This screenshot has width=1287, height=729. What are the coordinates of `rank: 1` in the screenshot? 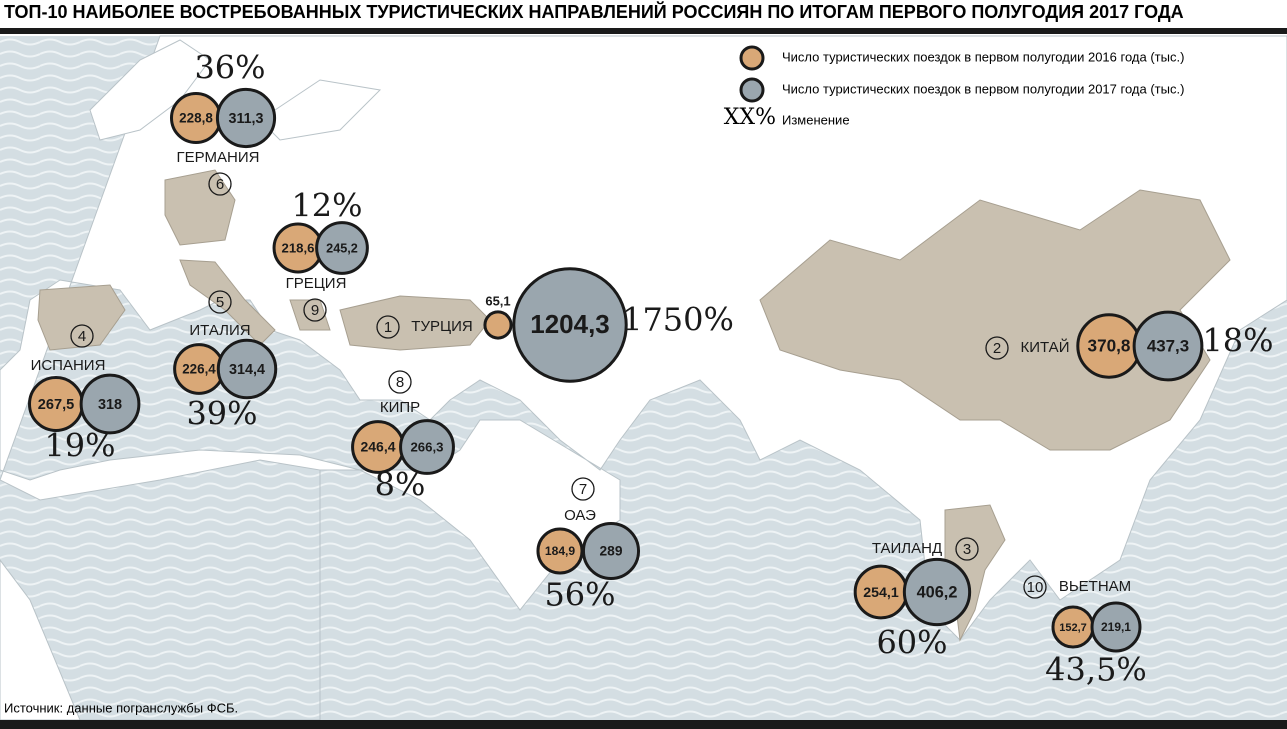 It's located at (388, 327).